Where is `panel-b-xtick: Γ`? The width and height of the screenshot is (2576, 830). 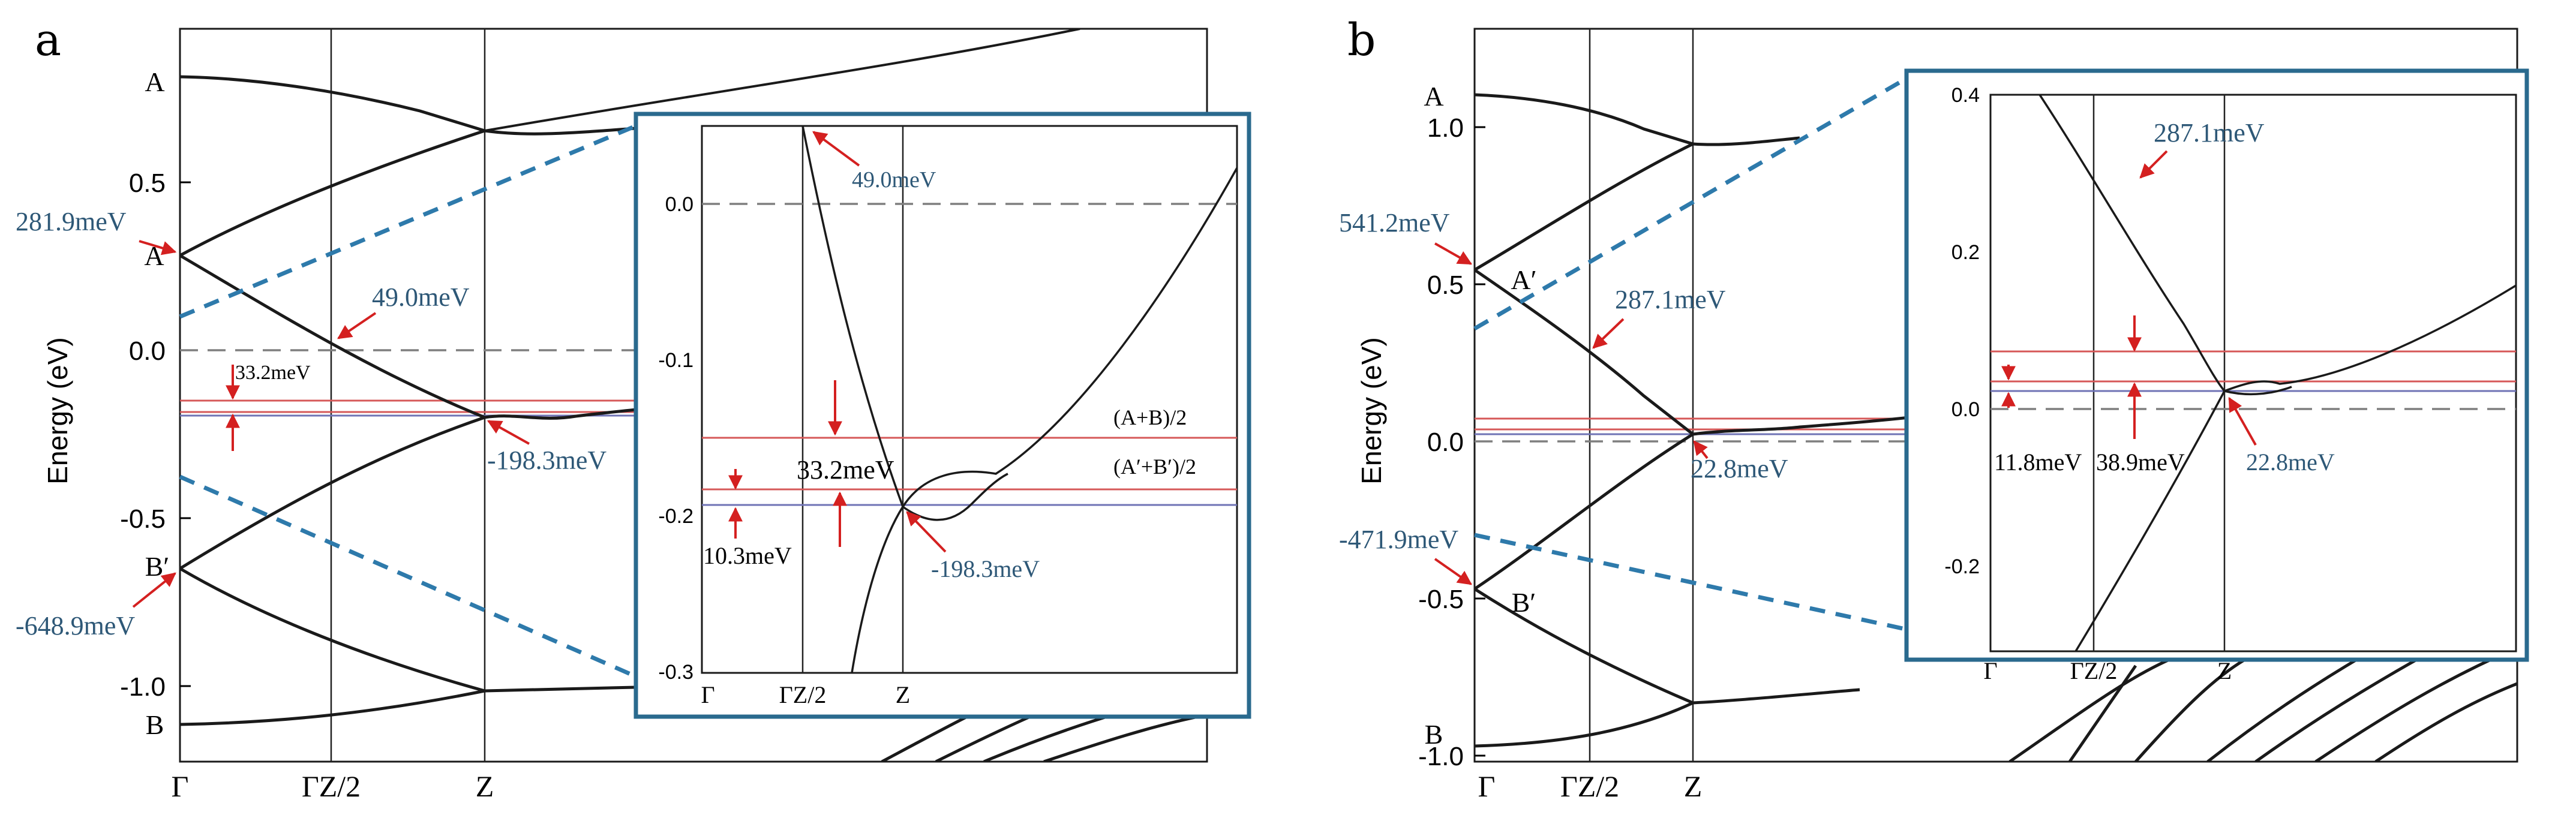
panel-b-xtick: Γ is located at coordinates (1487, 786).